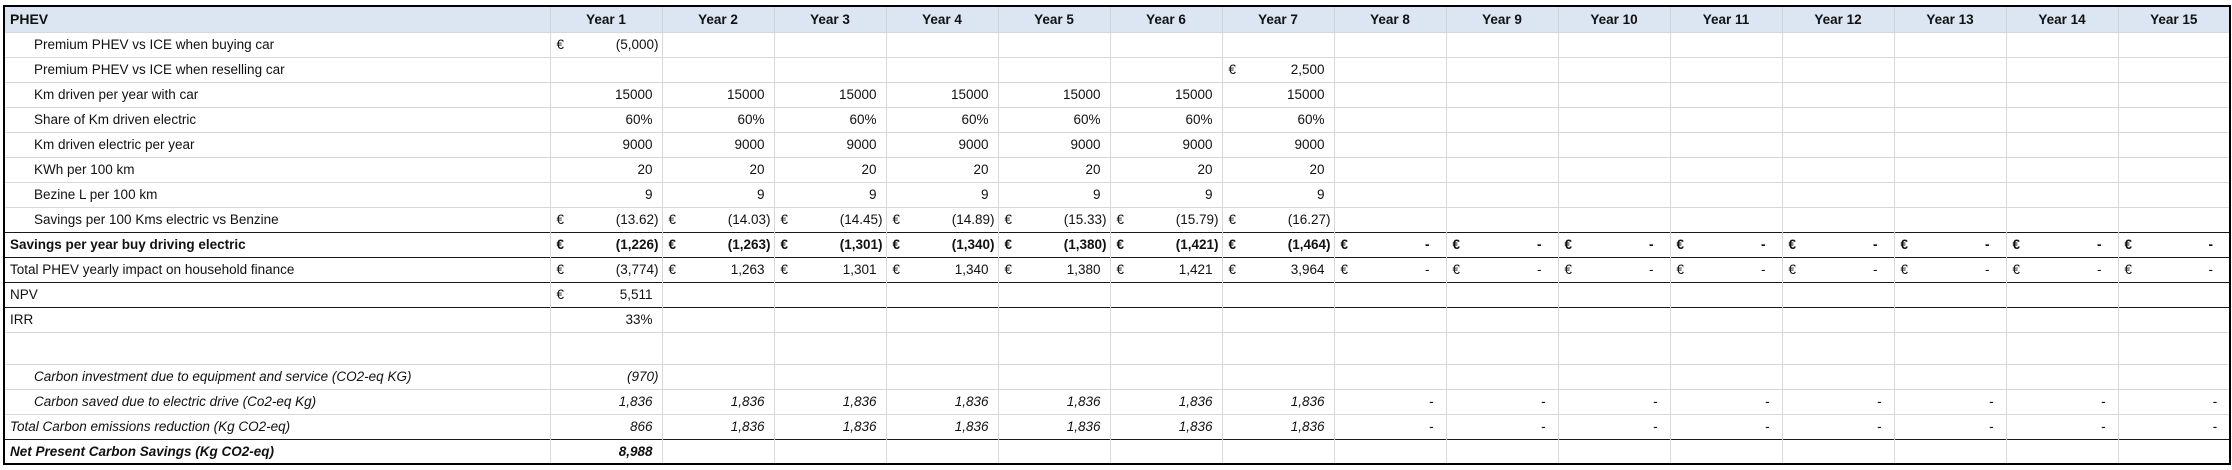 This screenshot has height=470, width=2232. Describe the element at coordinates (605, 44) in the screenshot. I see `cell-y1: € (5,000)` at that location.